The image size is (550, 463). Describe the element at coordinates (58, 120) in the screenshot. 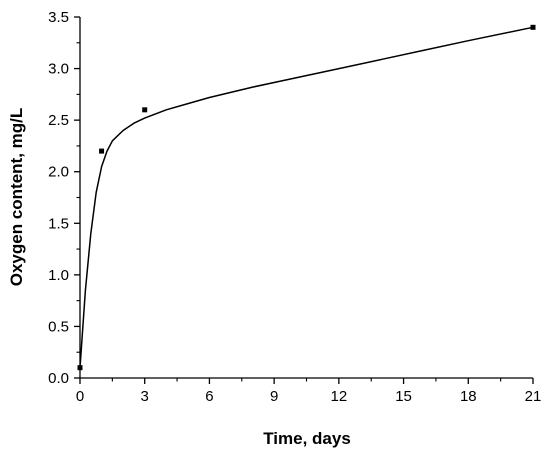

I see `y-tick-label: 2.5` at that location.